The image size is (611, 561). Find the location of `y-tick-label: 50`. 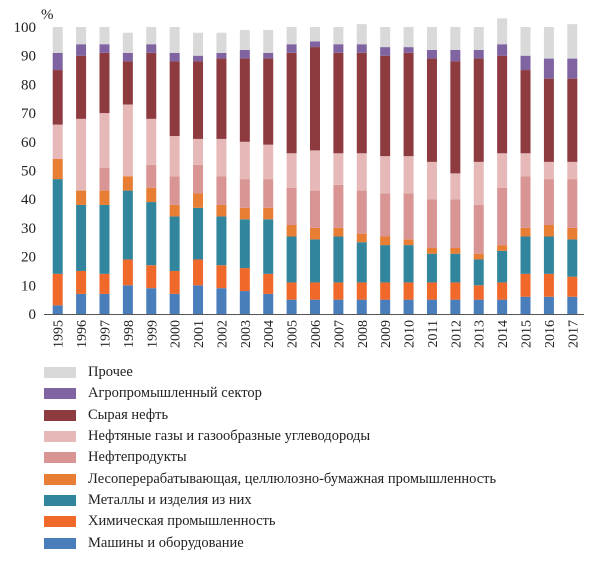

y-tick-label: 50 is located at coordinates (28, 172).